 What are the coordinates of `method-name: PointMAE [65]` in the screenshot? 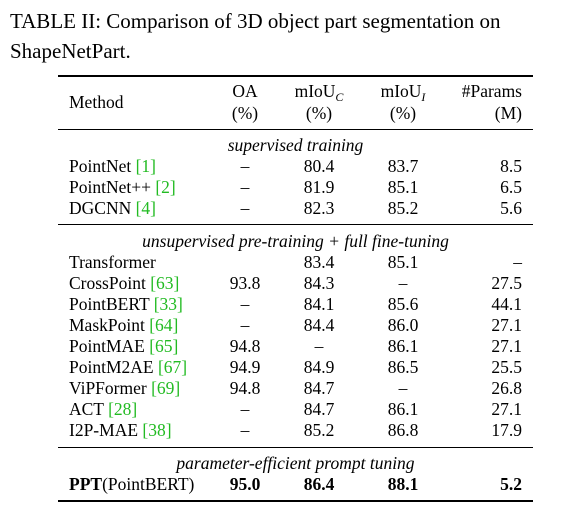 It's located at (124, 346).